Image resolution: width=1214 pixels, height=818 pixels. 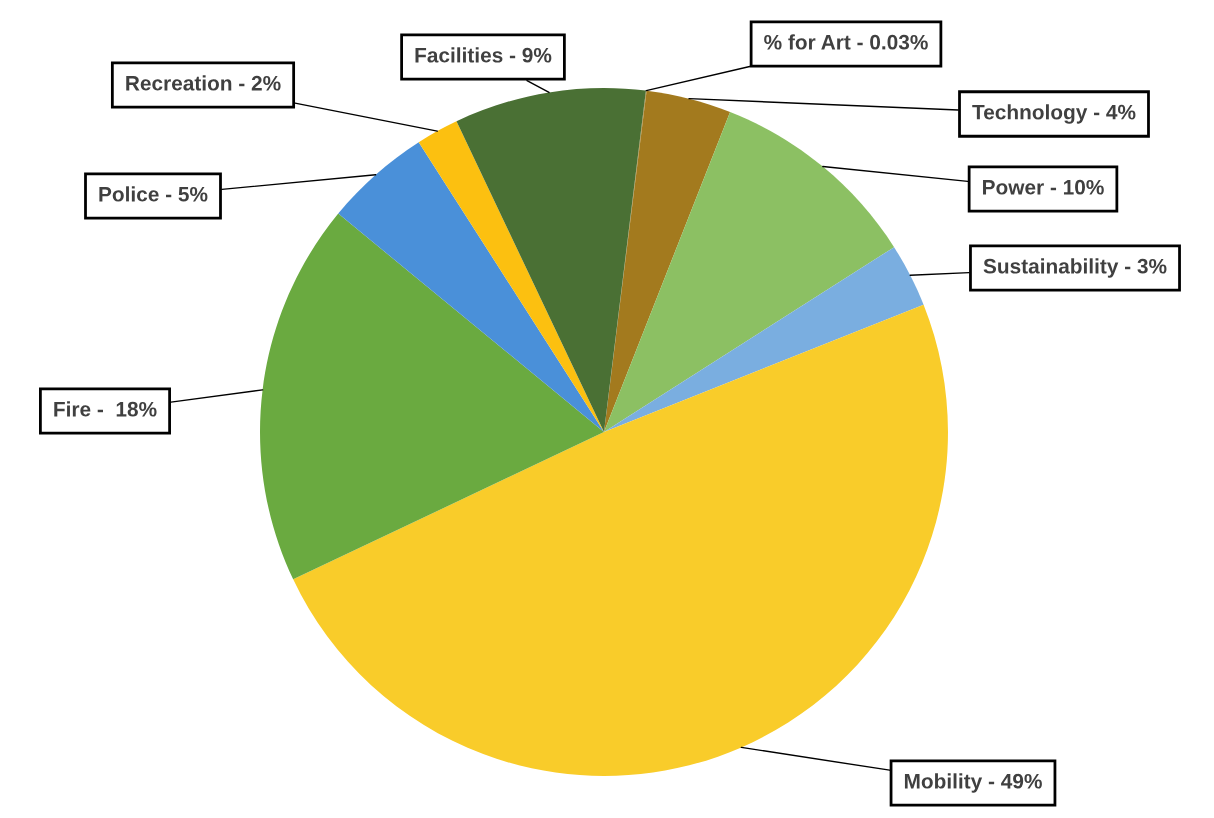 What do you see at coordinates (846, 42) in the screenshot?
I see `slice-label: % for Art - 0.03%` at bounding box center [846, 42].